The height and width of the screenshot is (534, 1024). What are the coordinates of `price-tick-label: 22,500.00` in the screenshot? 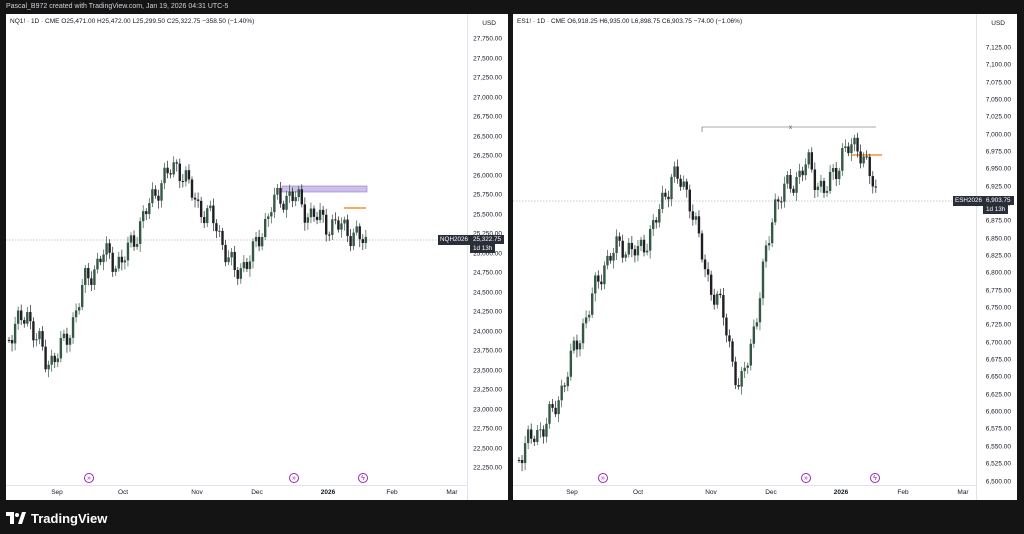 It's located at (487, 448).